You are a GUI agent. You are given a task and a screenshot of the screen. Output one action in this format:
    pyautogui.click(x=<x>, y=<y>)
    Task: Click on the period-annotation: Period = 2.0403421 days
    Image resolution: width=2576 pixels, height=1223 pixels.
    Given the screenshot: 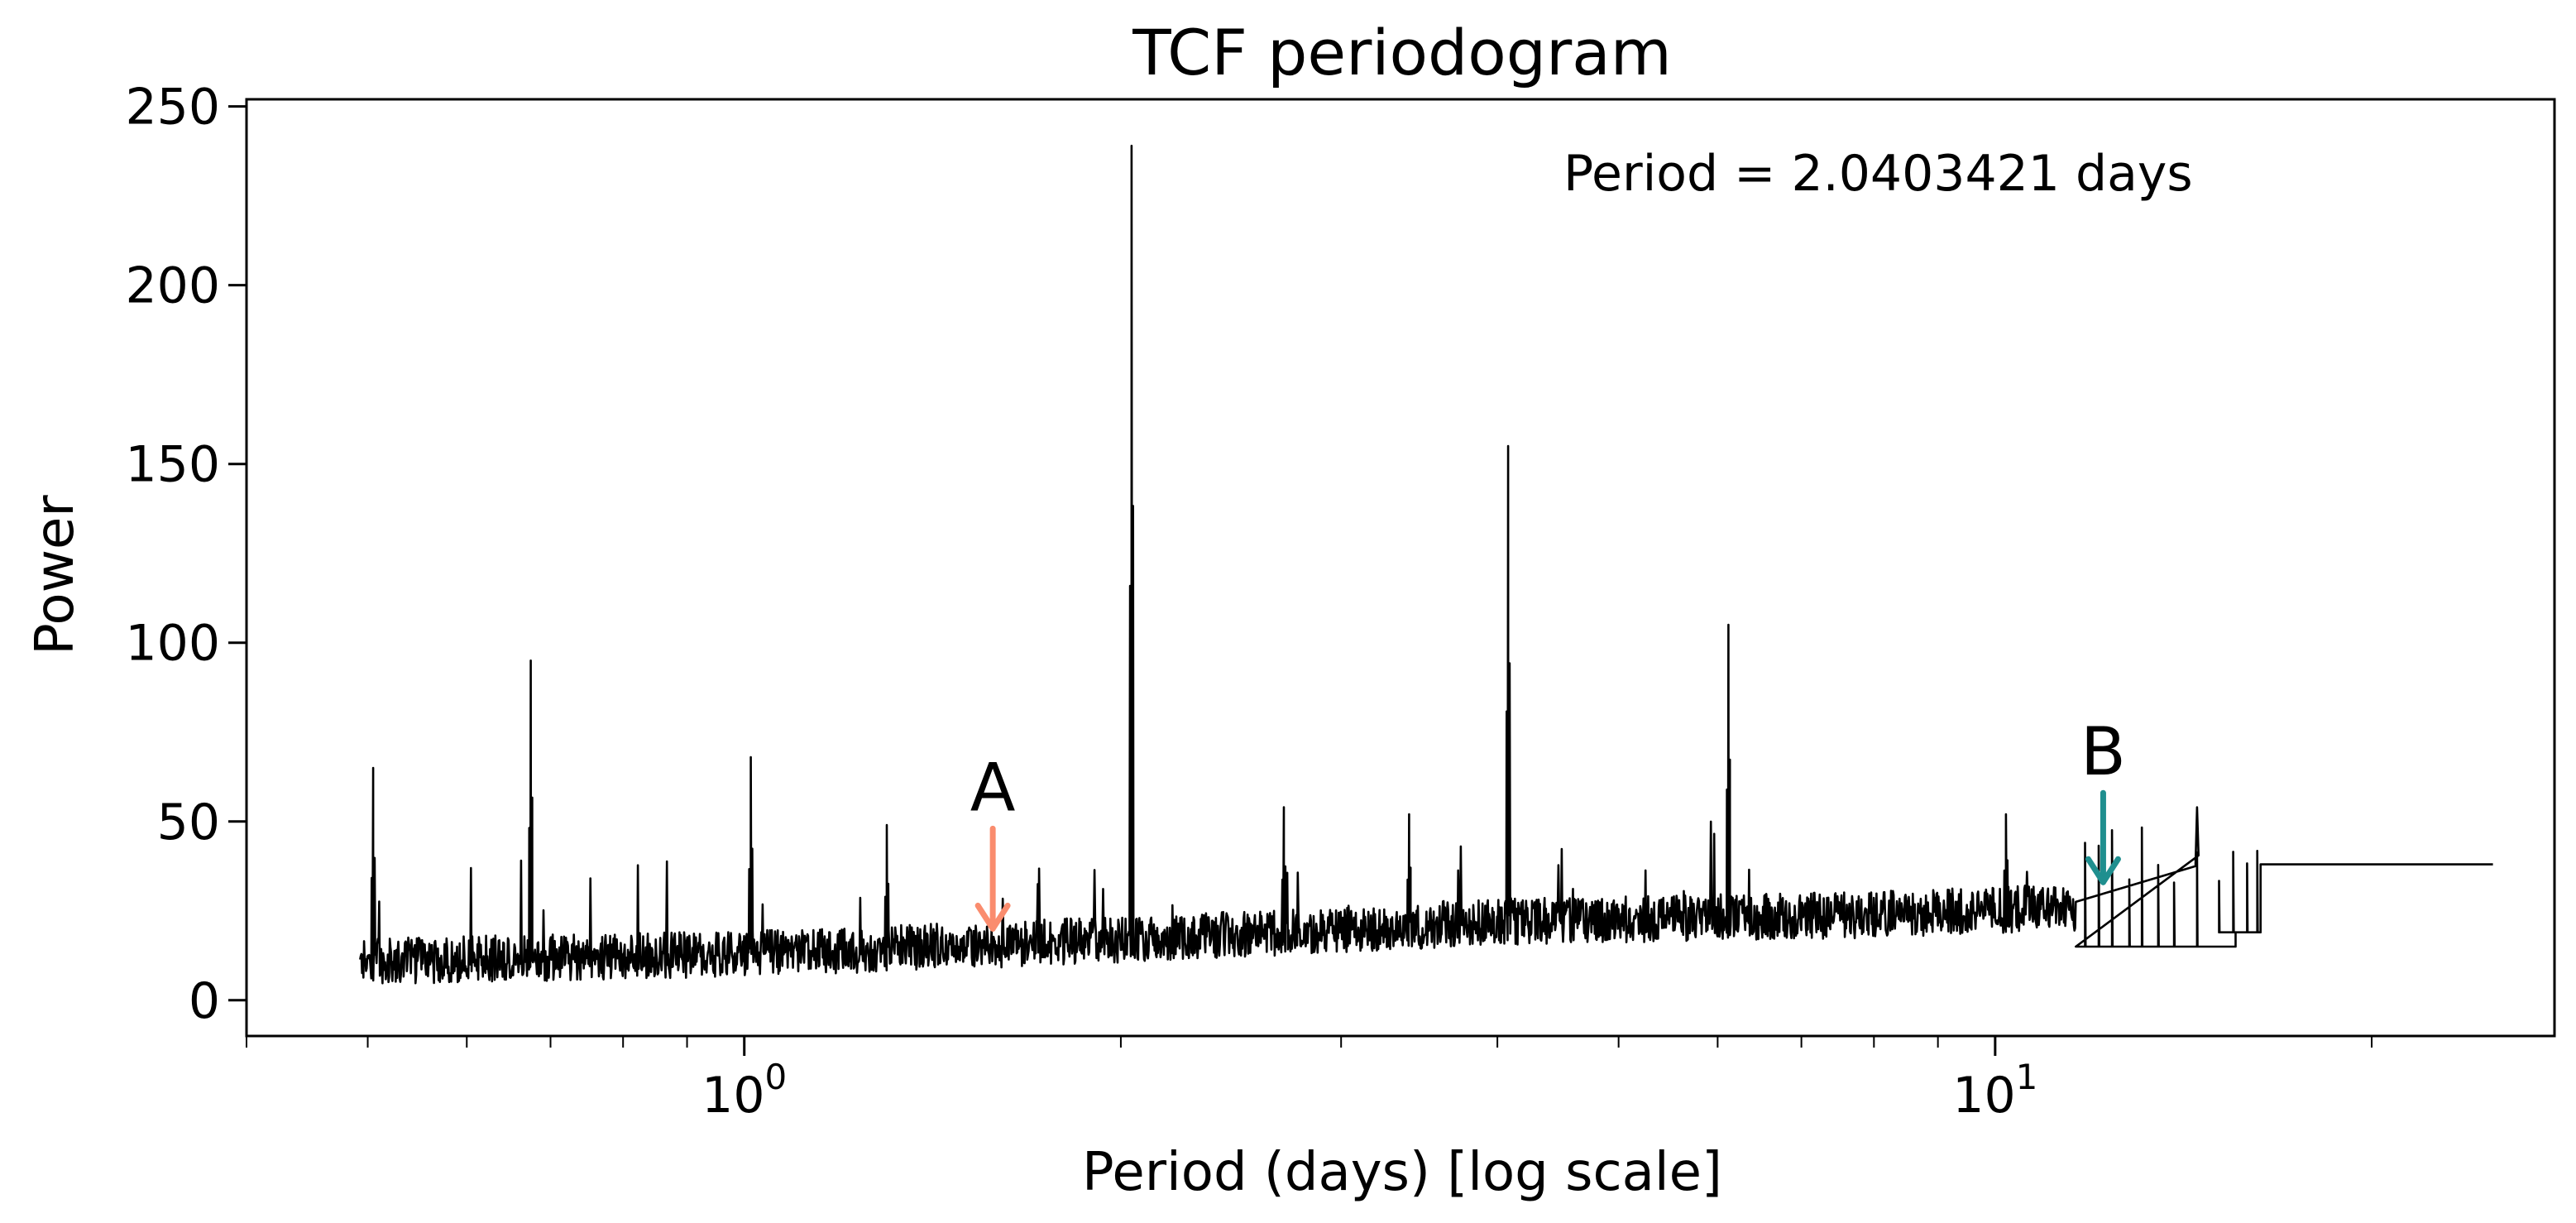 What is the action you would take?
    pyautogui.click(x=1878, y=174)
    